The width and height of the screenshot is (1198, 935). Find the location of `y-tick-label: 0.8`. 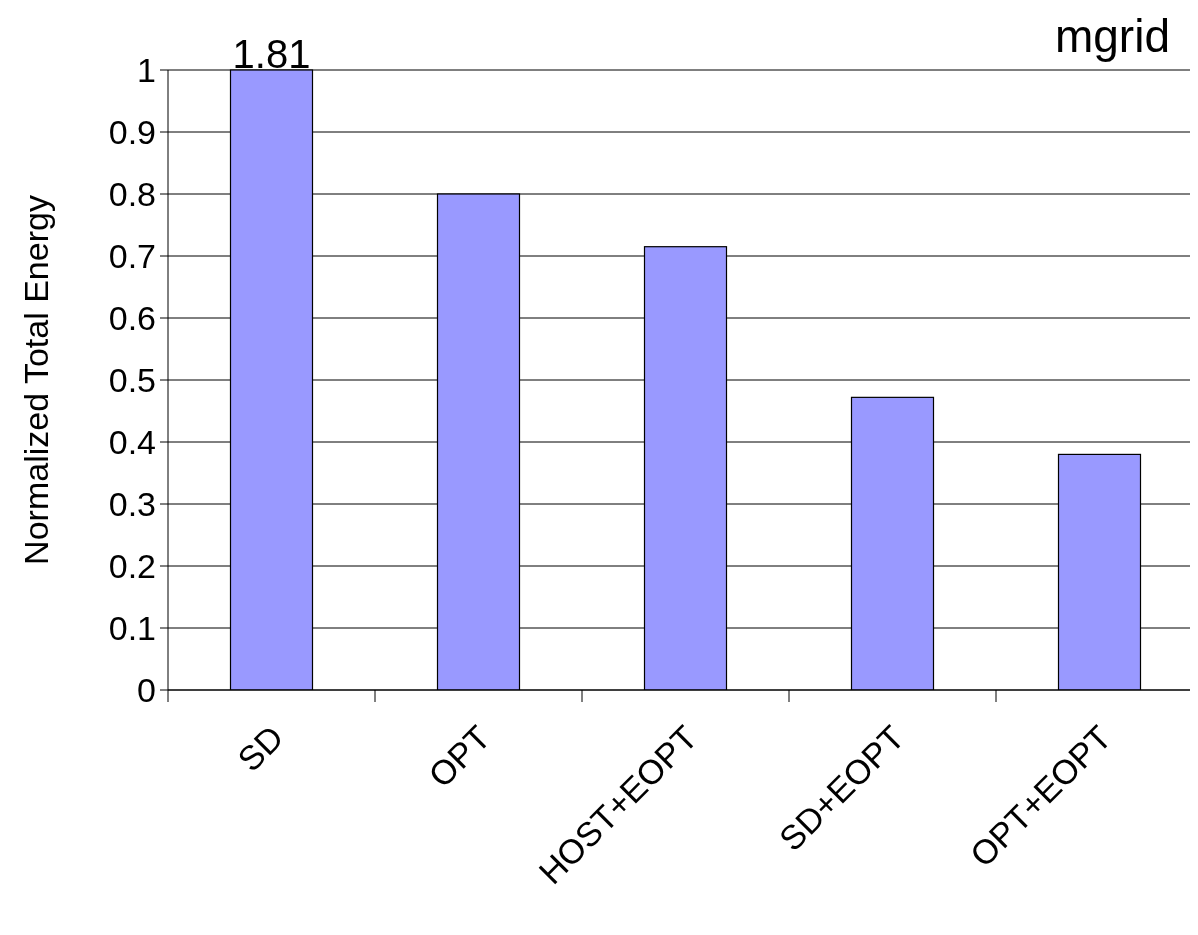

y-tick-label: 0.8 is located at coordinates (132, 193).